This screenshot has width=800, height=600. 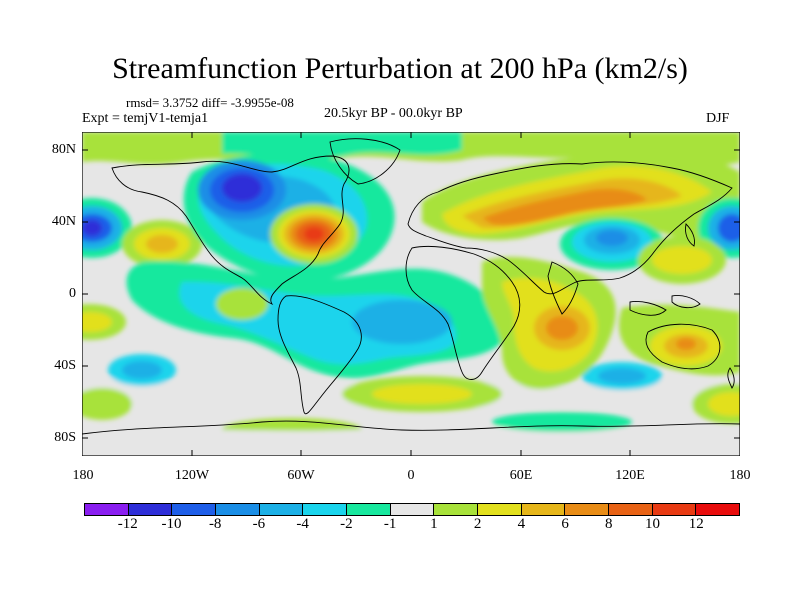 What do you see at coordinates (434, 524) in the screenshot?
I see `colorbar-label-7: 1` at bounding box center [434, 524].